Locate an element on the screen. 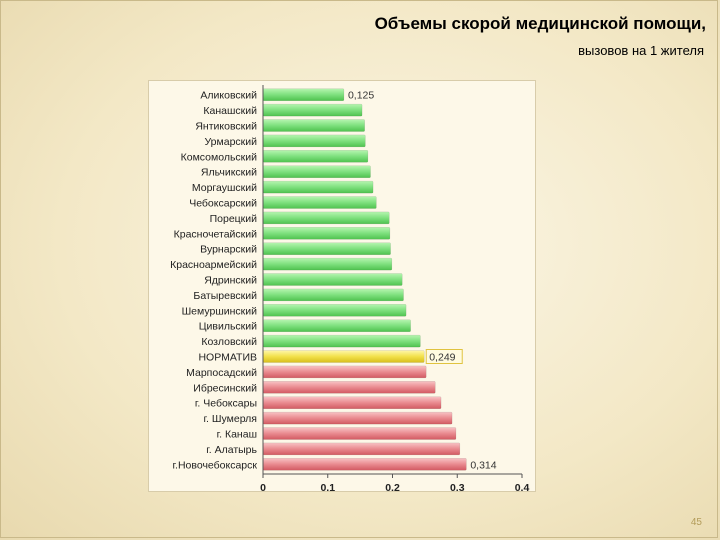  data-label-18: 0,249 is located at coordinates (442, 358).